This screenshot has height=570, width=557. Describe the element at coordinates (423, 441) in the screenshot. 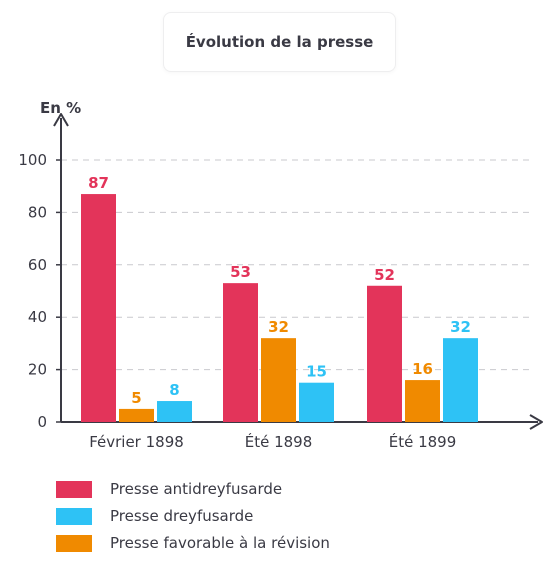

I see `x-tick-label: Été 1899` at that location.